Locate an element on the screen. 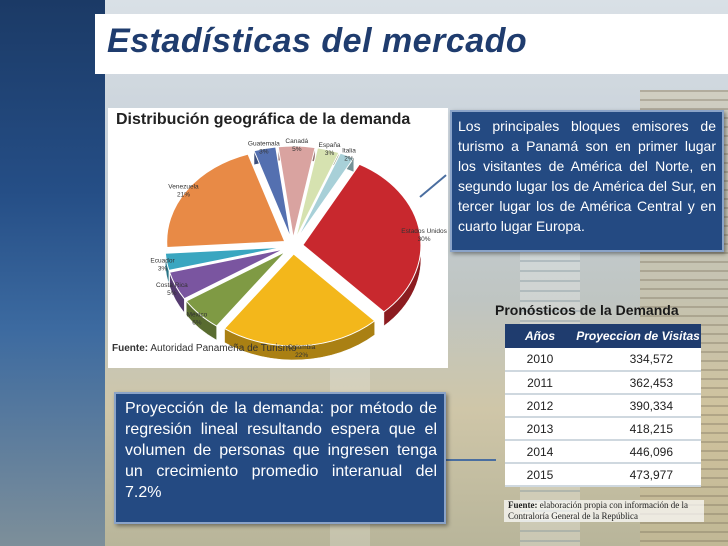 This screenshot has width=728, height=546. pie-slice-venezuela is located at coordinates (226, 201).